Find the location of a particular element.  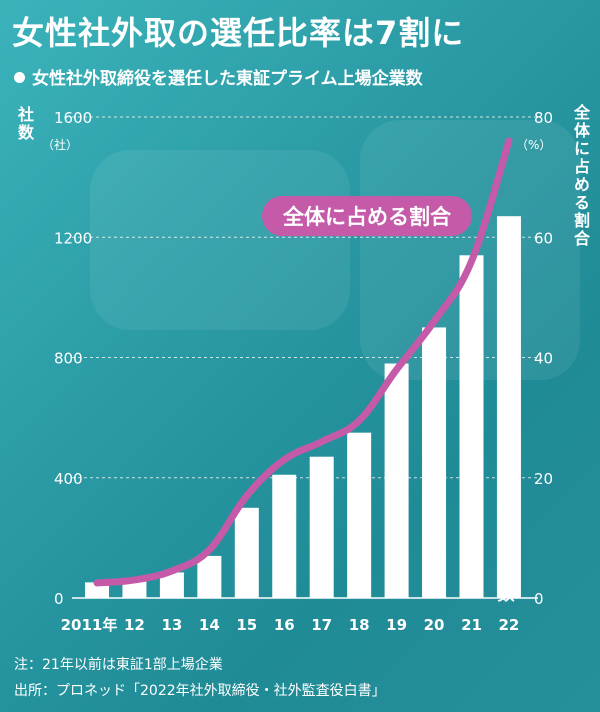

x-tick-label: 19 is located at coordinates (396, 625).